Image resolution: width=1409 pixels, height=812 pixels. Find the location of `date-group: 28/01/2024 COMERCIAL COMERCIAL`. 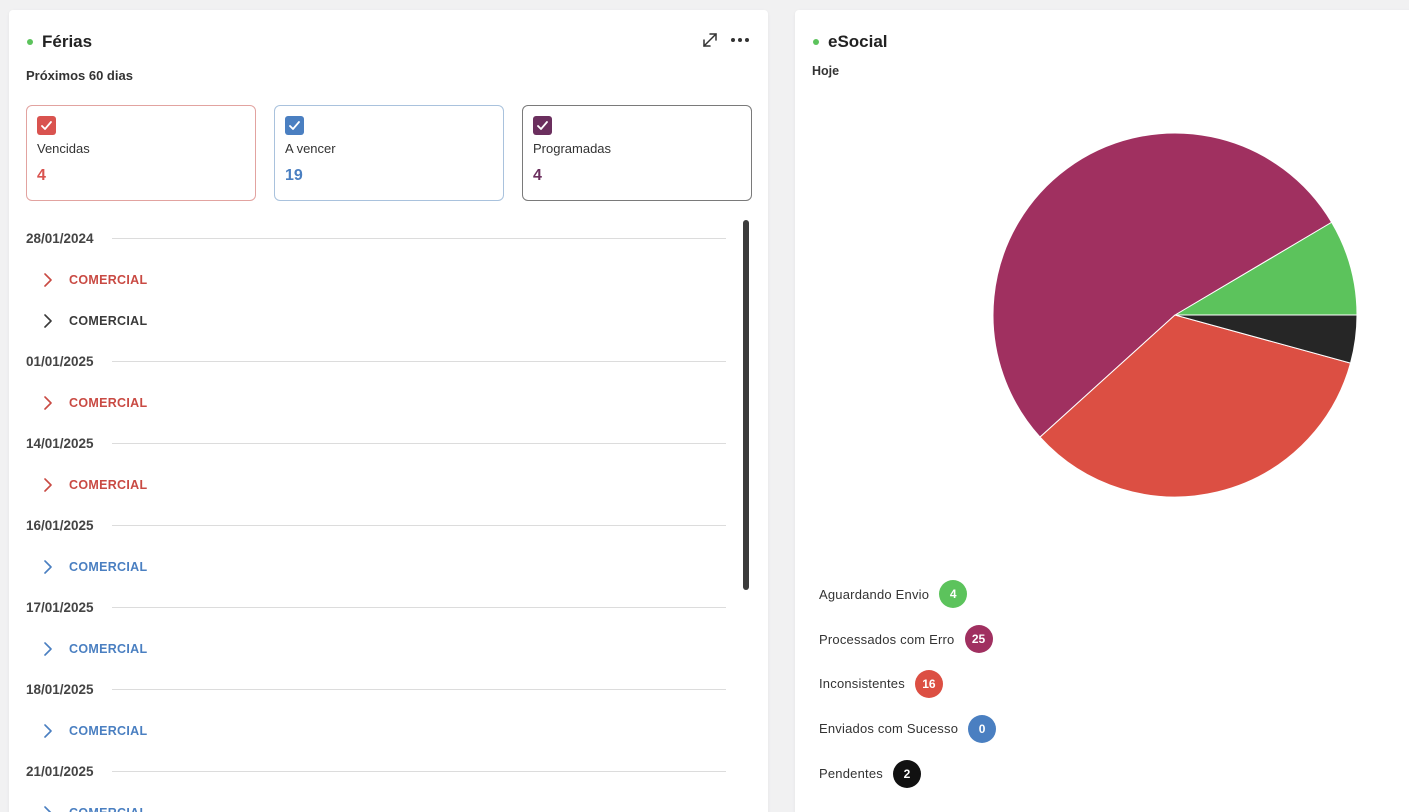

date-group: 28/01/2024 COMERCIAL COMERCIAL is located at coordinates (376, 279).